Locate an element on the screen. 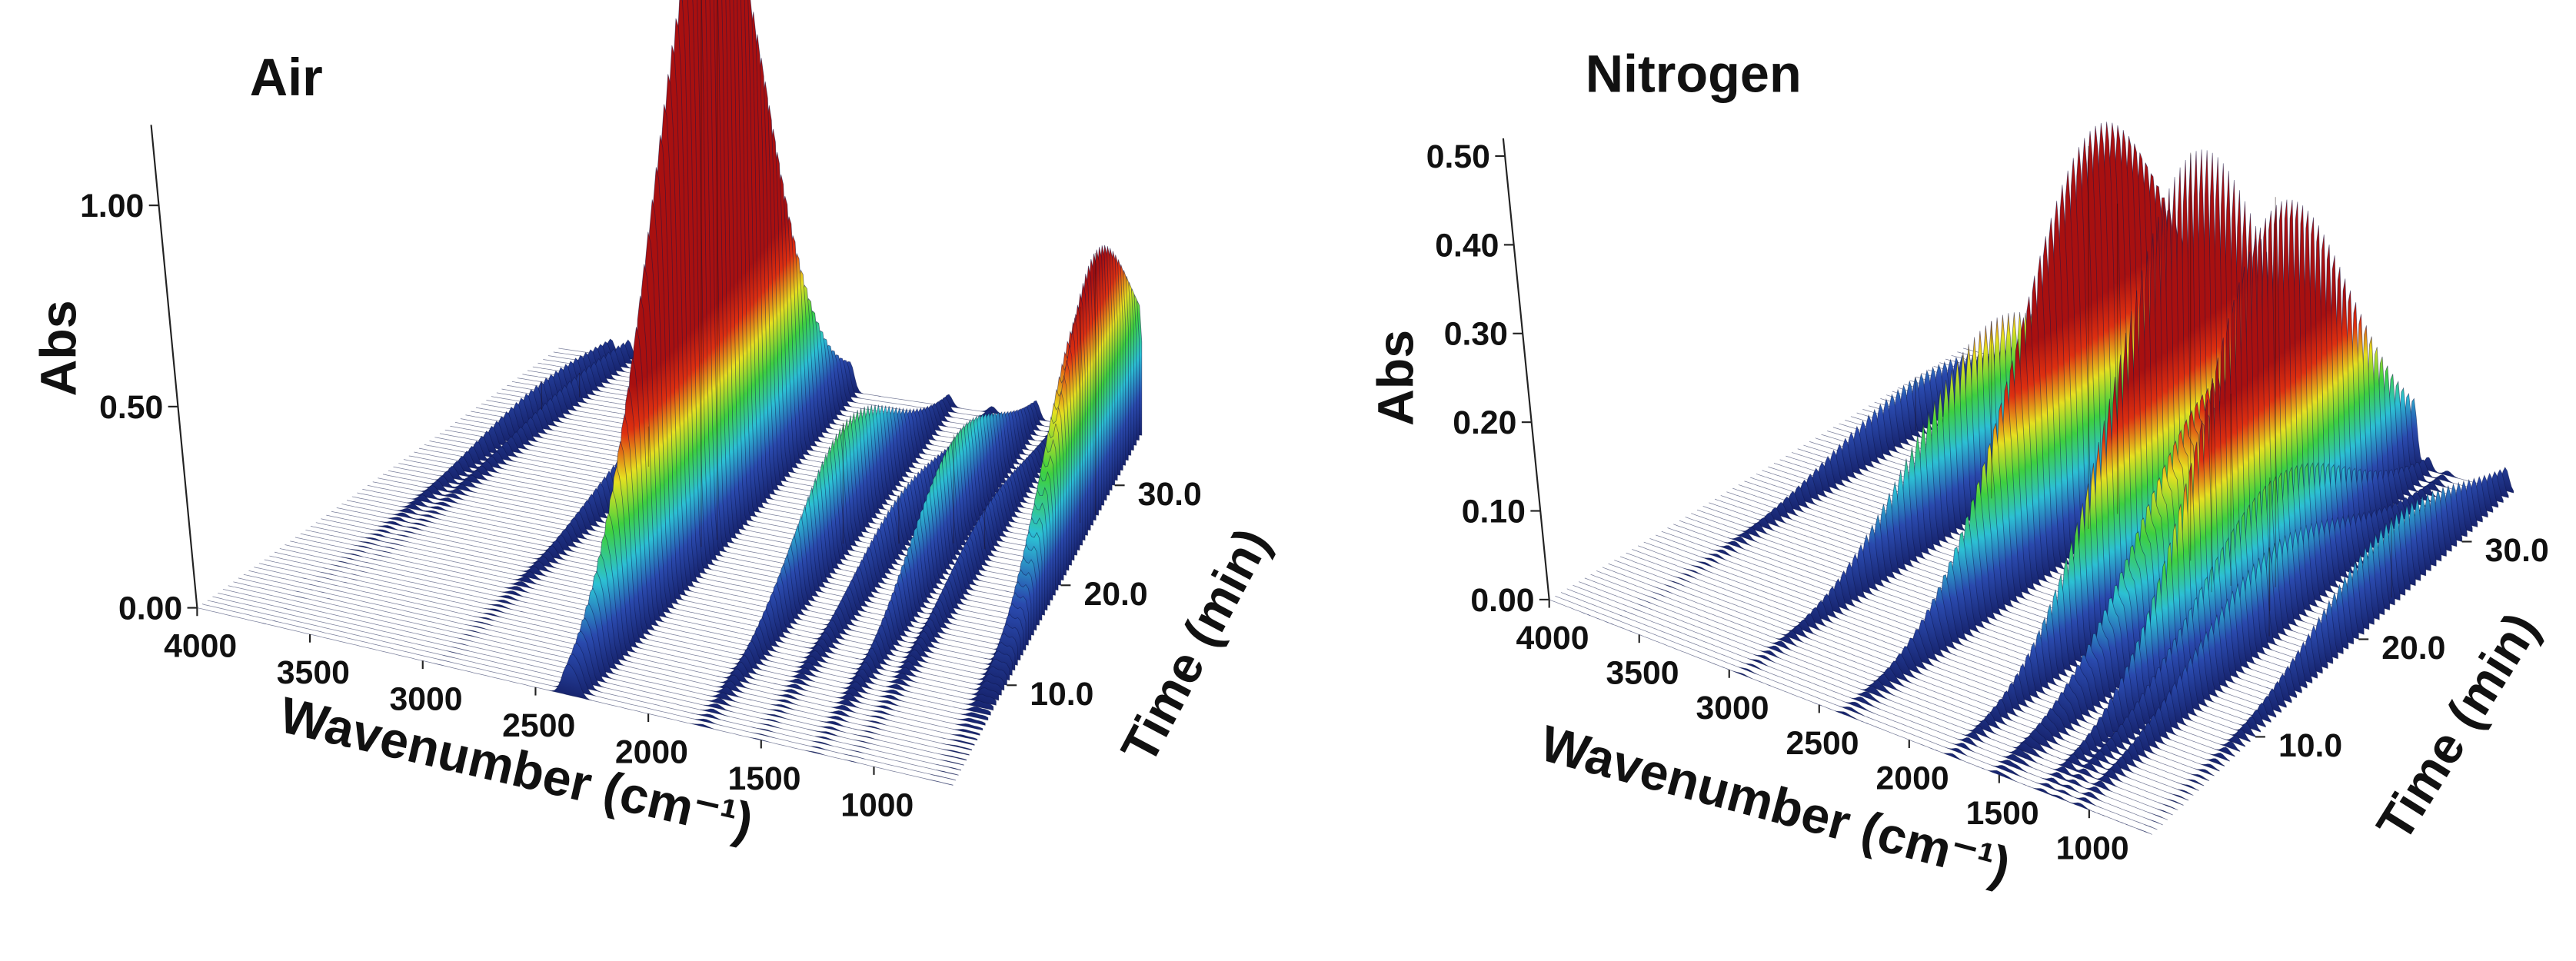  chart-title: Nitrogen is located at coordinates (1694, 74).